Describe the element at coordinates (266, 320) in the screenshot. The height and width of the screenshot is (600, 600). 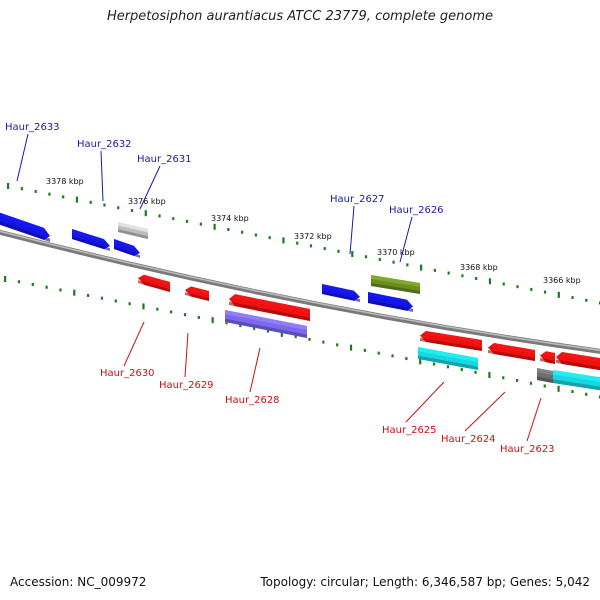
I see `gene-haur-2628-highlight` at that location.